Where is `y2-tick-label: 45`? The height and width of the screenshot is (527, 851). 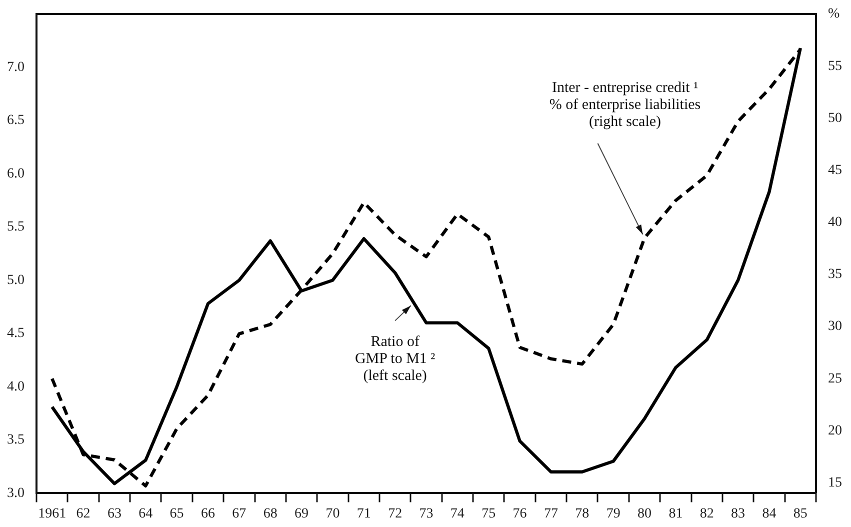 y2-tick-label: 45 is located at coordinates (835, 170).